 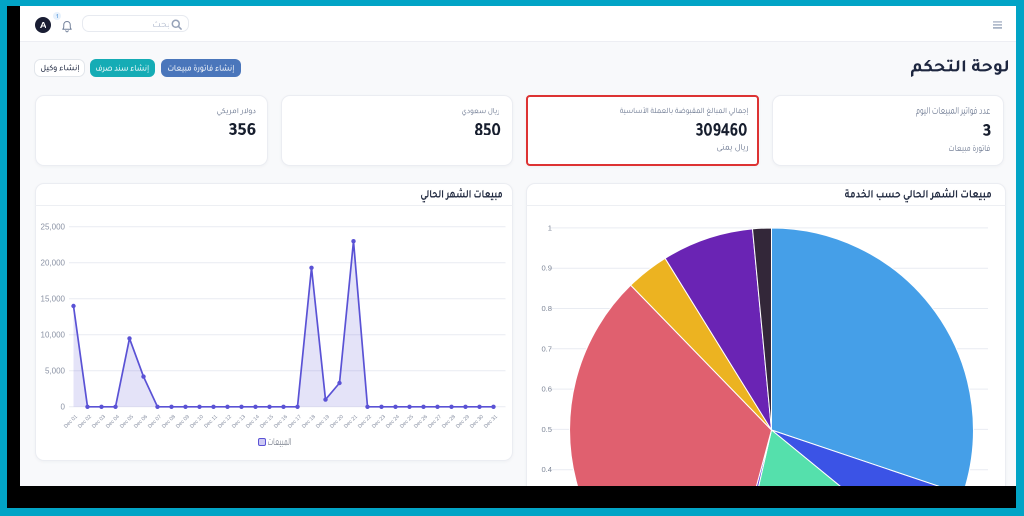 What do you see at coordinates (211, 422) in the screenshot?
I see `svg-text: Dec 11` at bounding box center [211, 422].